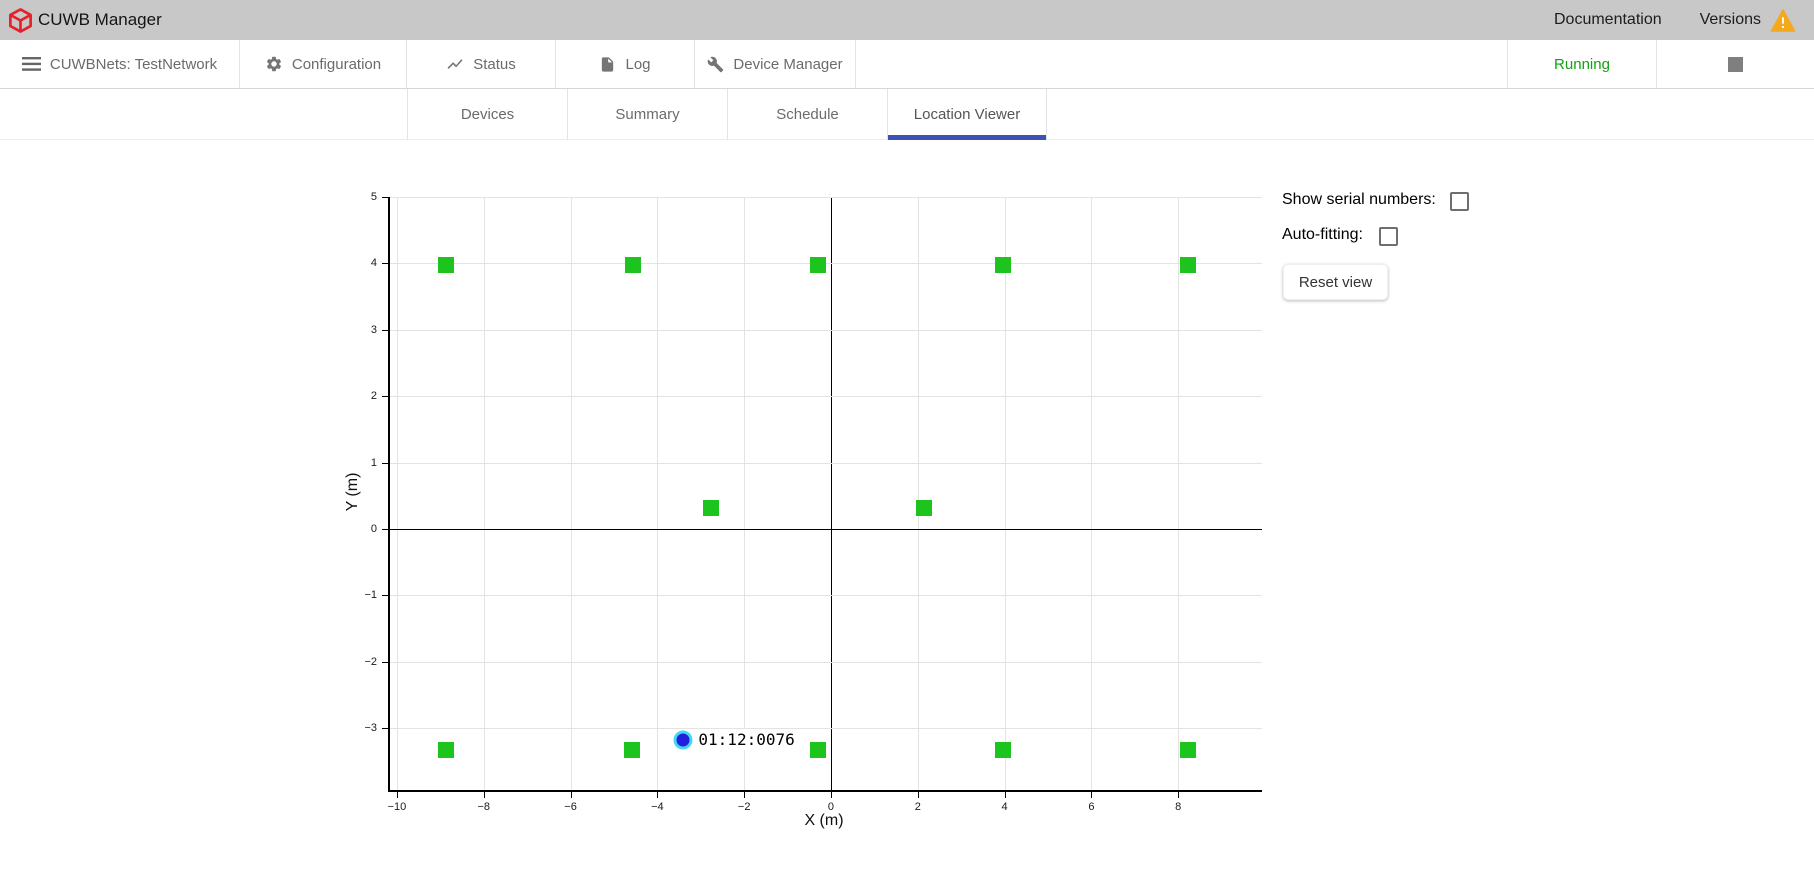  Describe the element at coordinates (1322, 234) in the screenshot. I see `auto-fitting-label: Auto-fitting:` at that location.